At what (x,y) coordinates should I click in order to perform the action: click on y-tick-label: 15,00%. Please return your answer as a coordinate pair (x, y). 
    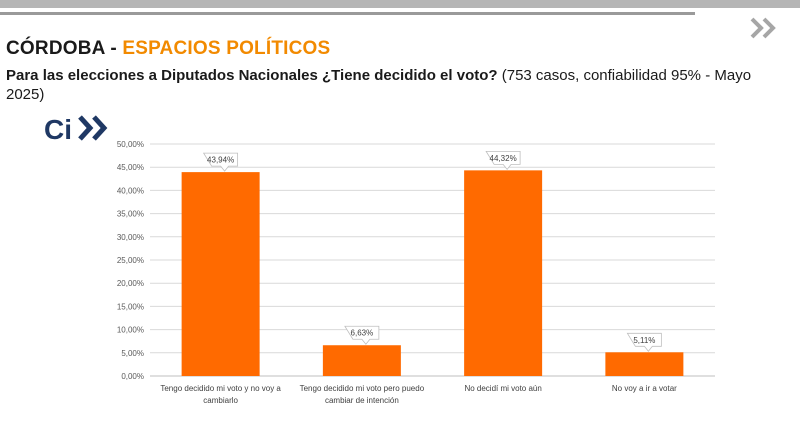
    Looking at the image, I should click on (130, 306).